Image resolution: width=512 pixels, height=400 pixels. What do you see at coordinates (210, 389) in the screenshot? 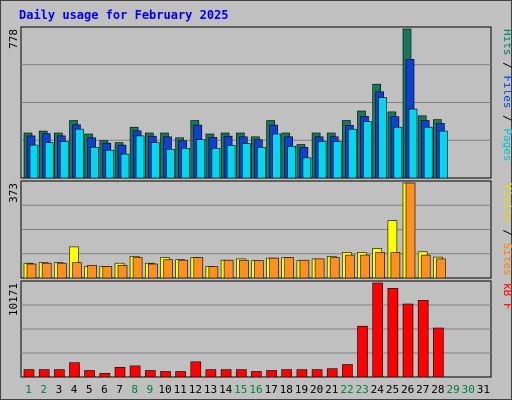
I see `day-label-13: 13` at bounding box center [210, 389].